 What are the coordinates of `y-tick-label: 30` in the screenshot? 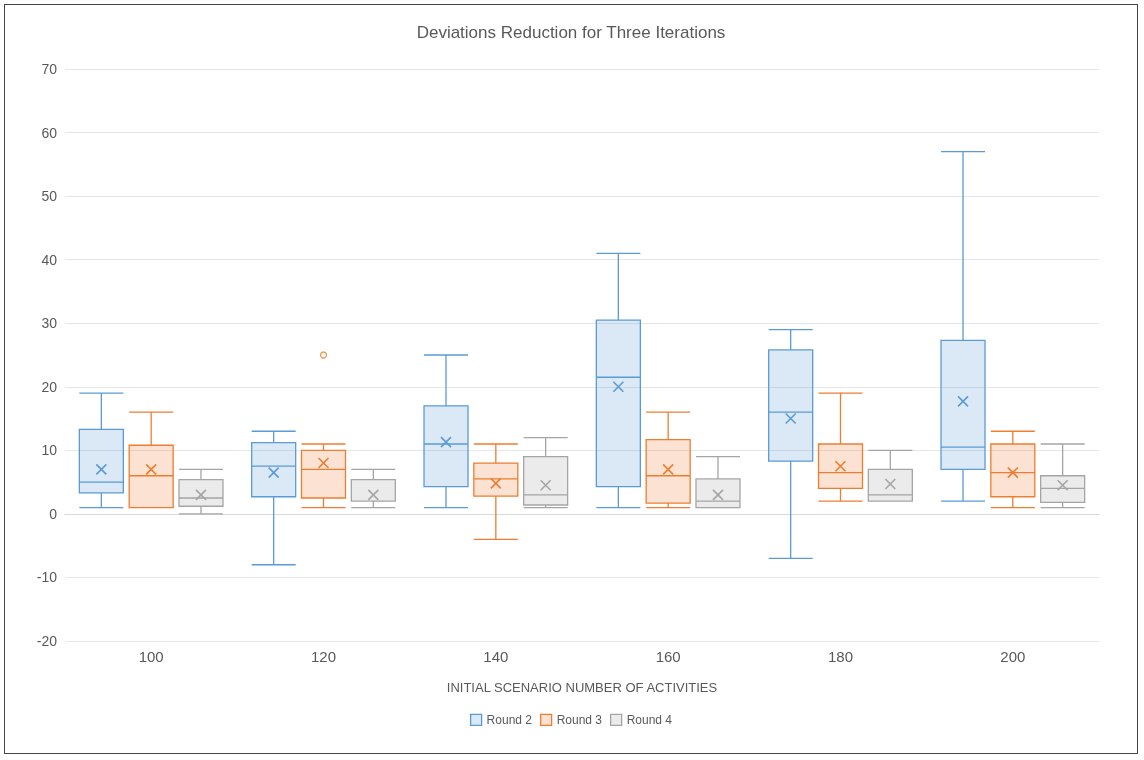 It's located at (49, 323).